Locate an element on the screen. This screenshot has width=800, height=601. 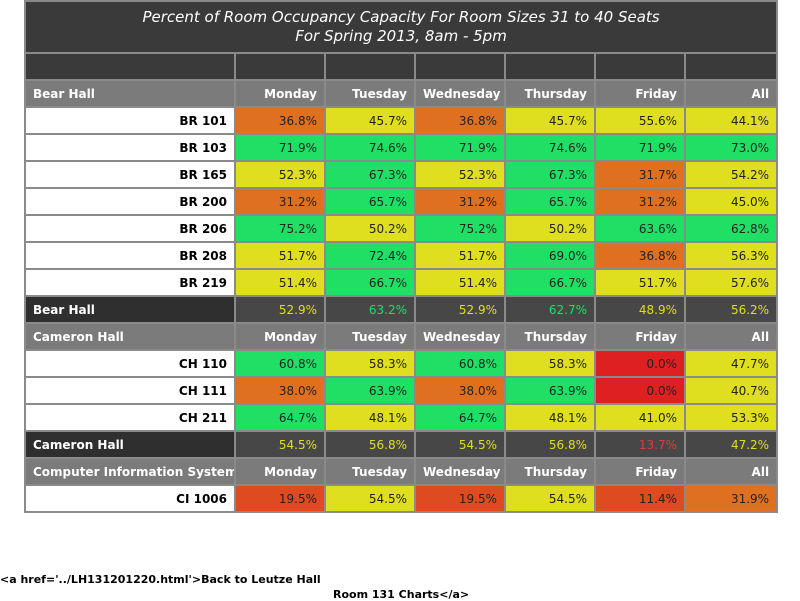
room-row-br-101: BR 101 36.8% 45.7% 36.8% 45.7% 55.6% 44.1% is located at coordinates (401, 120).